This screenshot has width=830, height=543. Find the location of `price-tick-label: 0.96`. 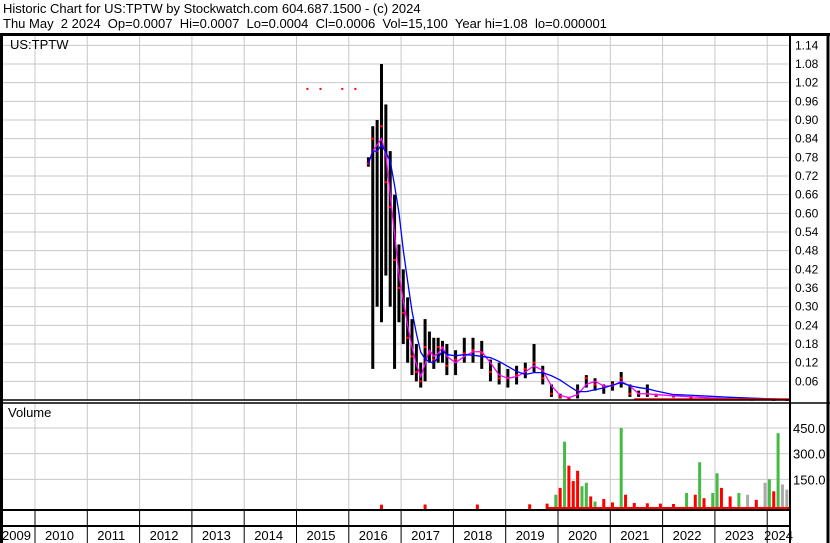

price-tick-label: 0.96 is located at coordinates (807, 101).